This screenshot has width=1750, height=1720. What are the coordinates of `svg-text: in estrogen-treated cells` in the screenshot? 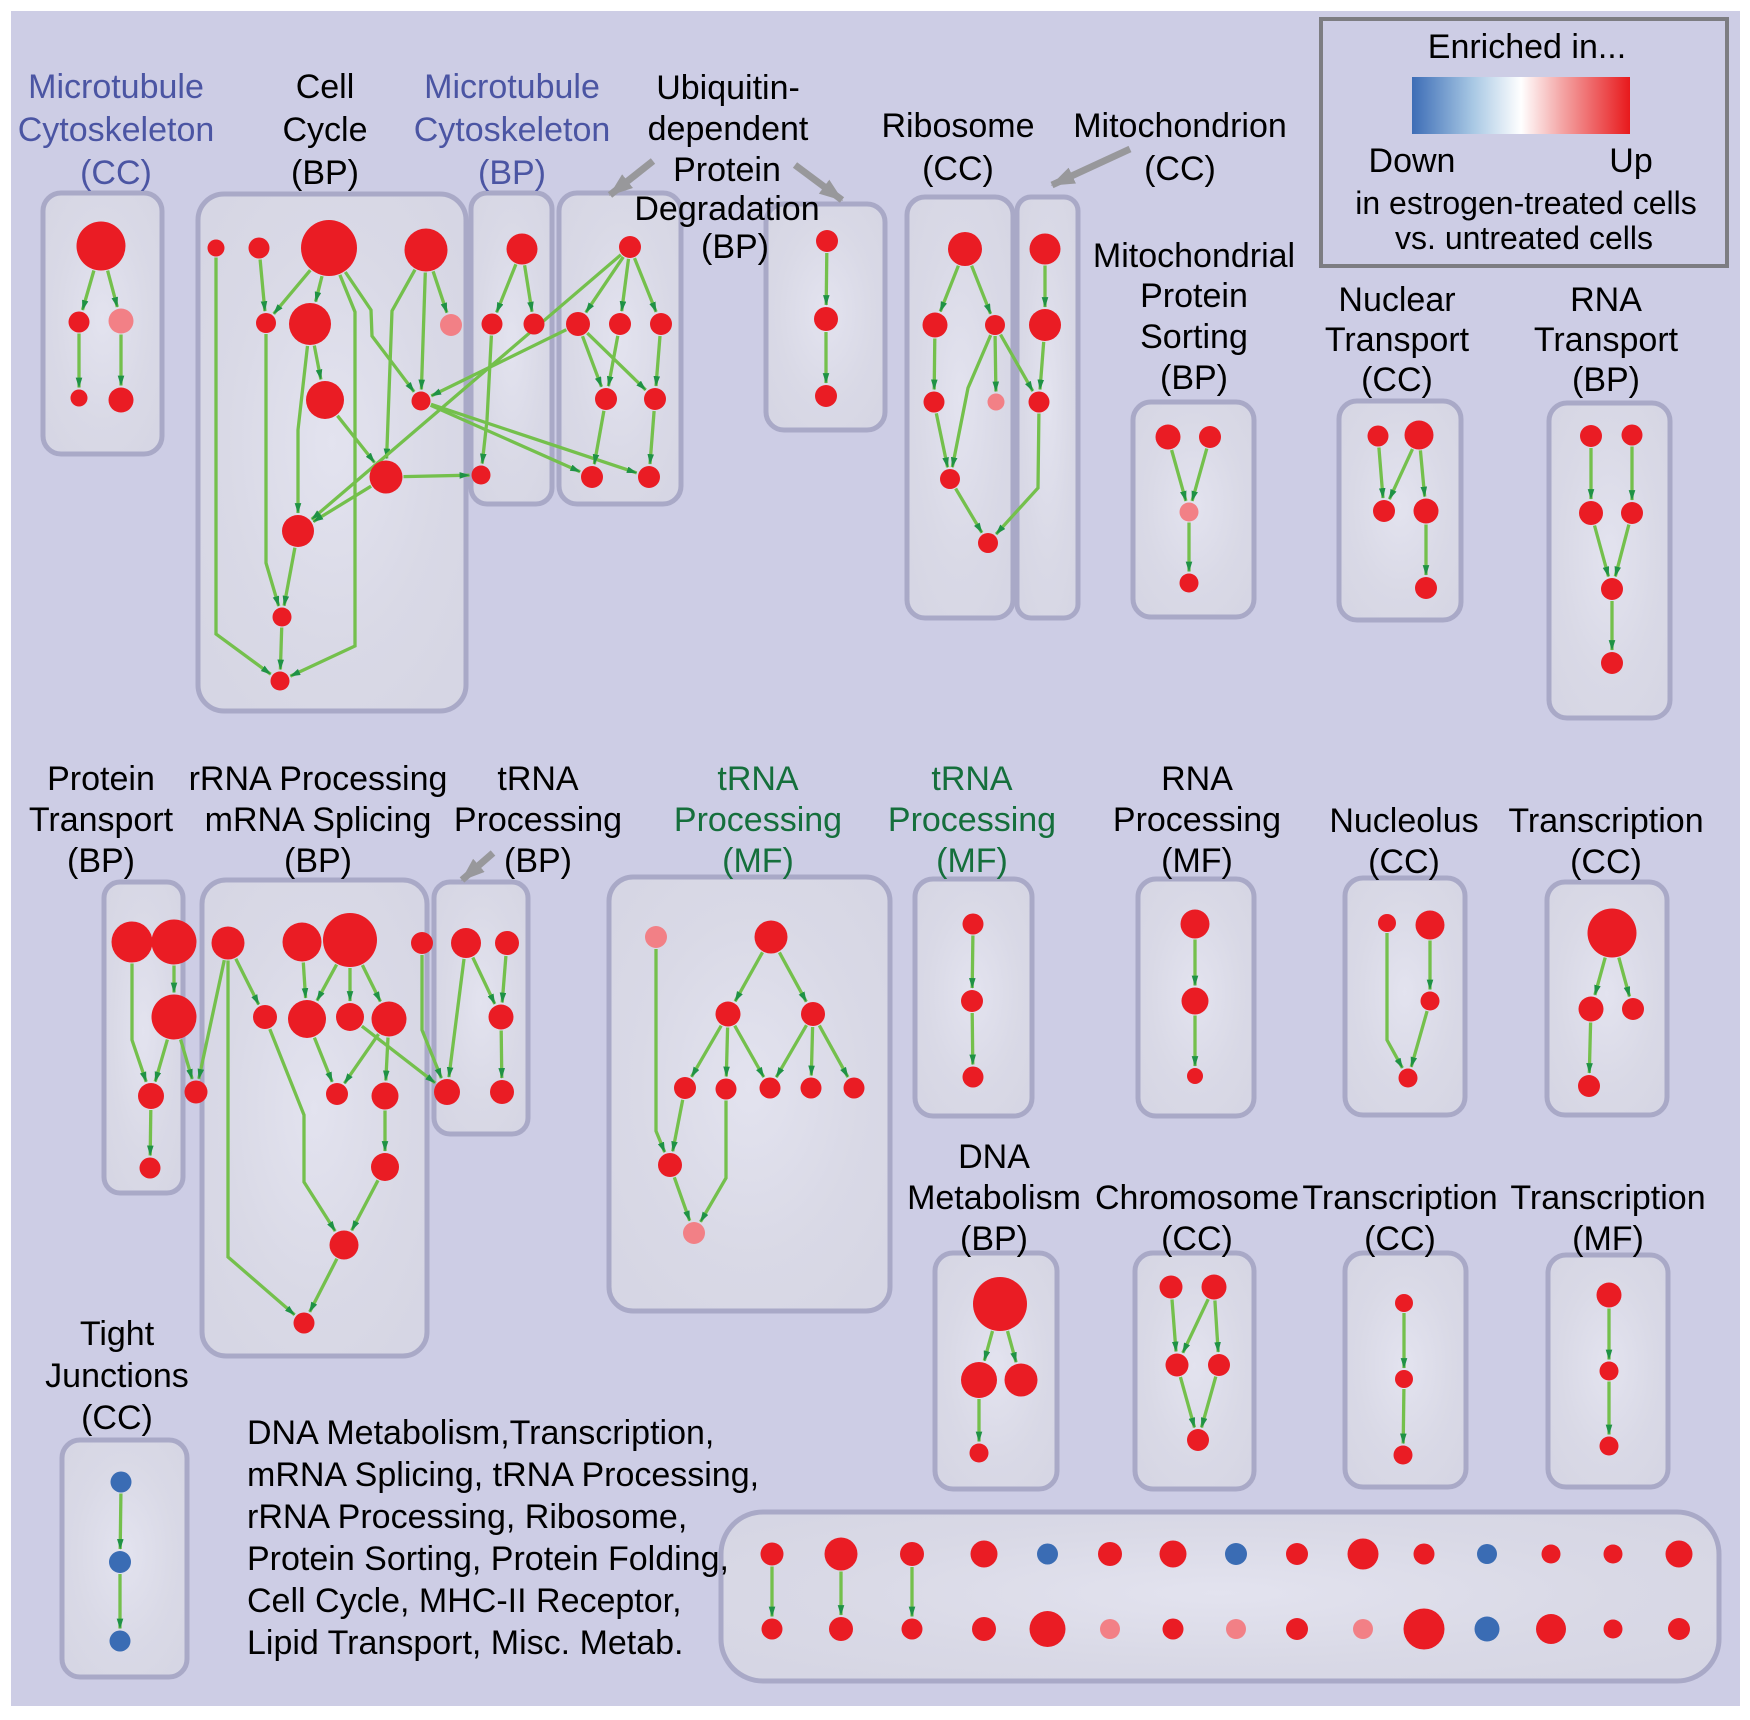 It's located at (1526, 203).